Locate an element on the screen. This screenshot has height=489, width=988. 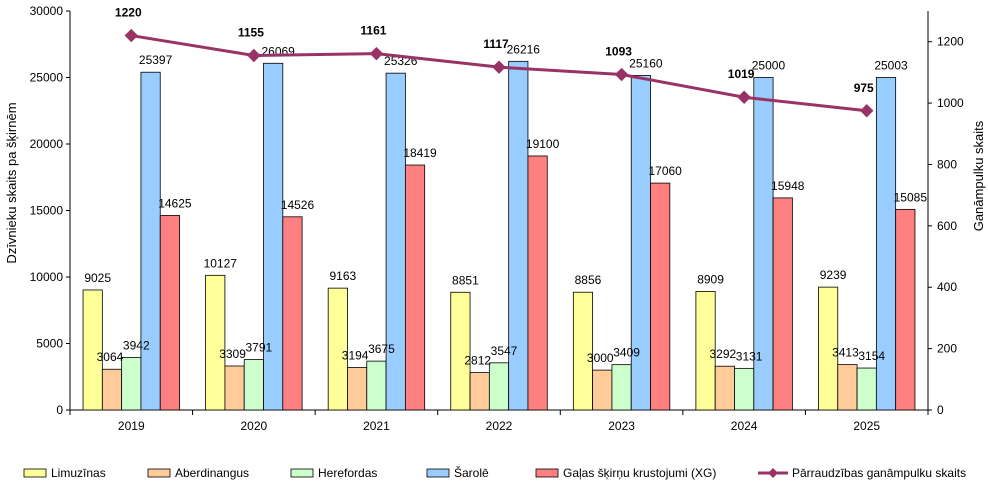
legend-label: Pārraudzības ganāmpulku skaits is located at coordinates (879, 473).